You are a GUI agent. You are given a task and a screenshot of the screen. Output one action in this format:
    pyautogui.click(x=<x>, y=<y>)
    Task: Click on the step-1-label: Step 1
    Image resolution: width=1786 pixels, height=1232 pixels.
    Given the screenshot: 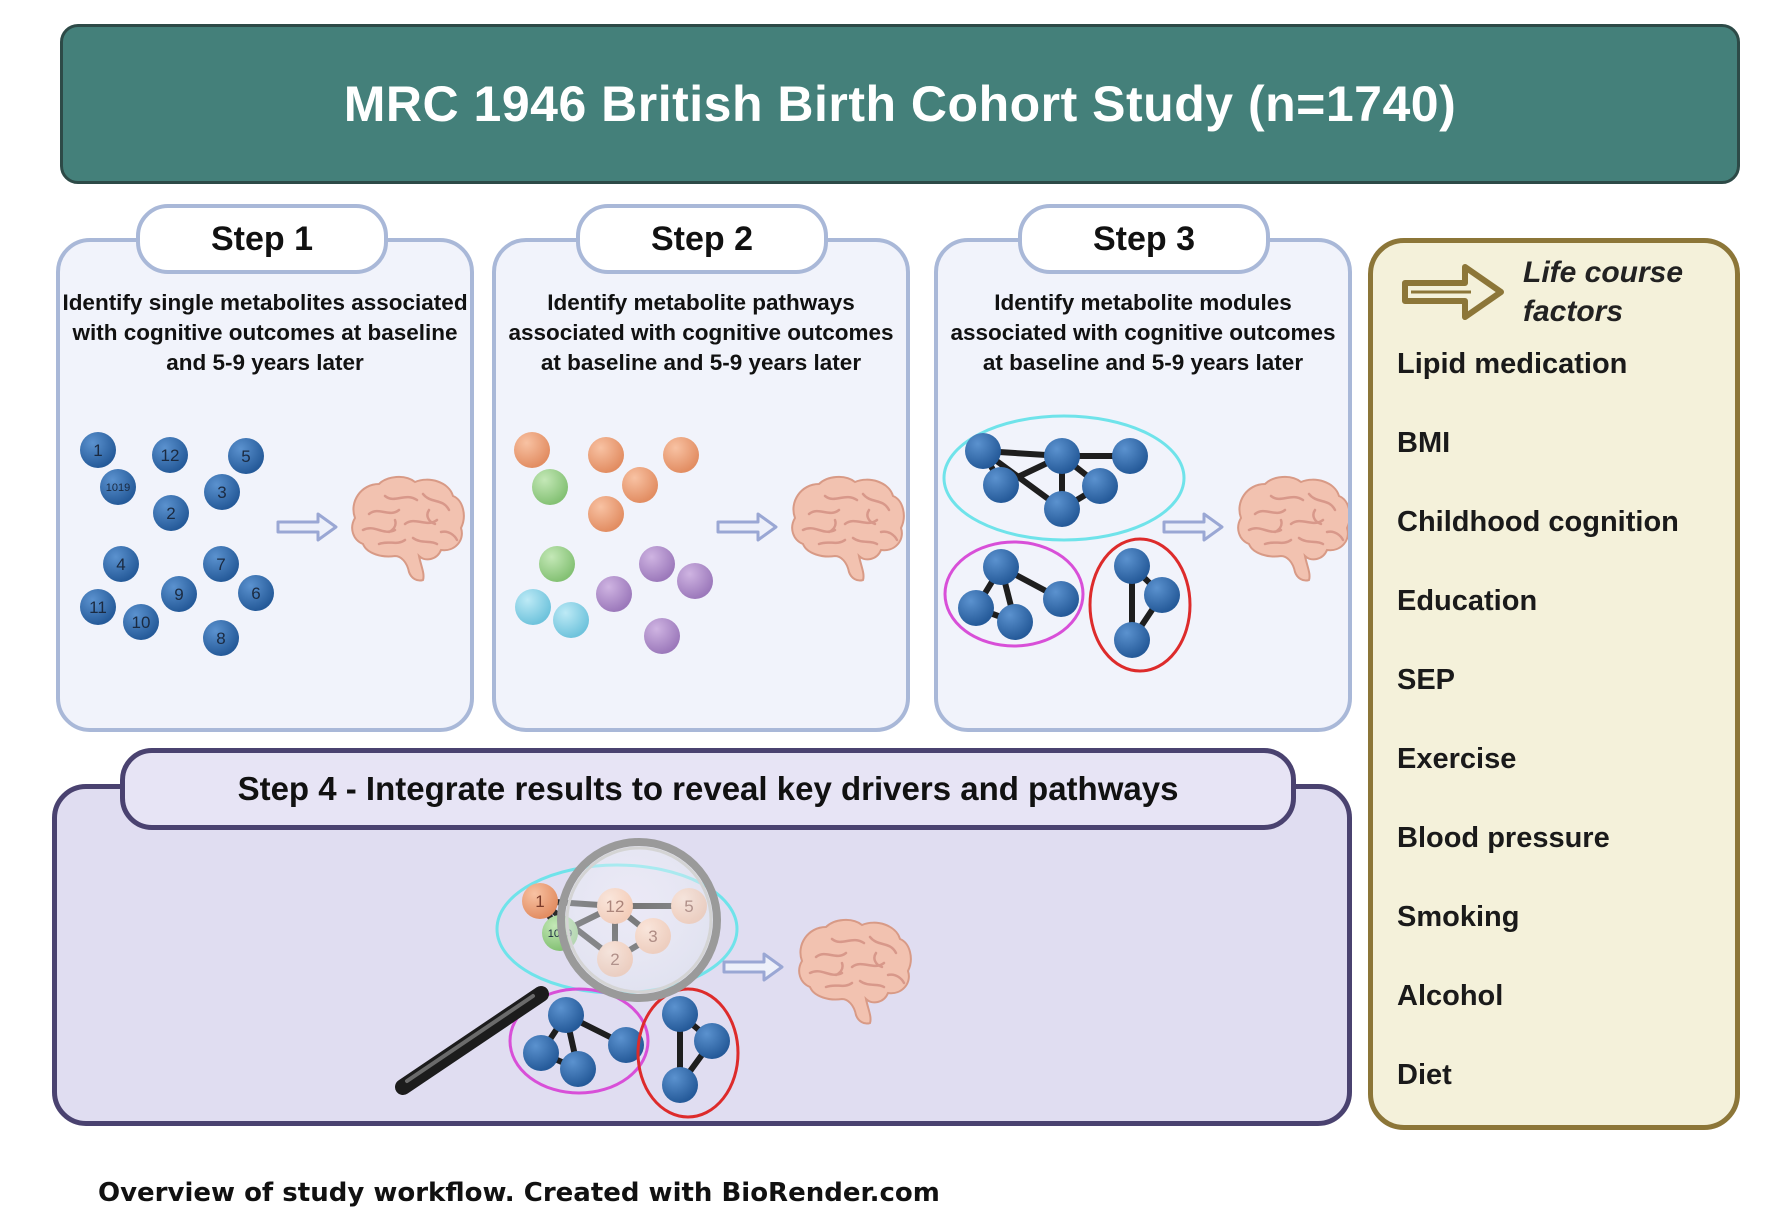 What is the action you would take?
    pyautogui.click(x=262, y=239)
    